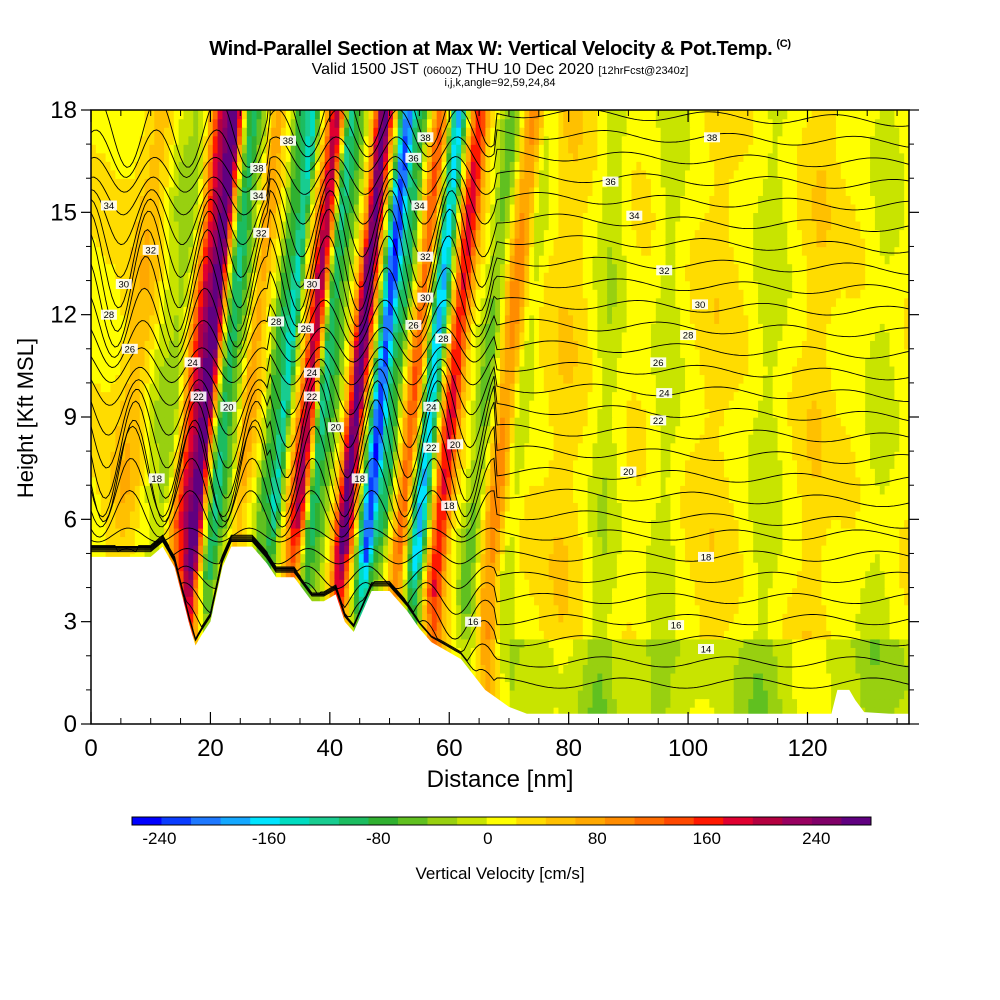 Image resolution: width=1000 pixels, height=1000 pixels. Describe the element at coordinates (329, 748) in the screenshot. I see `x-tick-label: 40` at that location.